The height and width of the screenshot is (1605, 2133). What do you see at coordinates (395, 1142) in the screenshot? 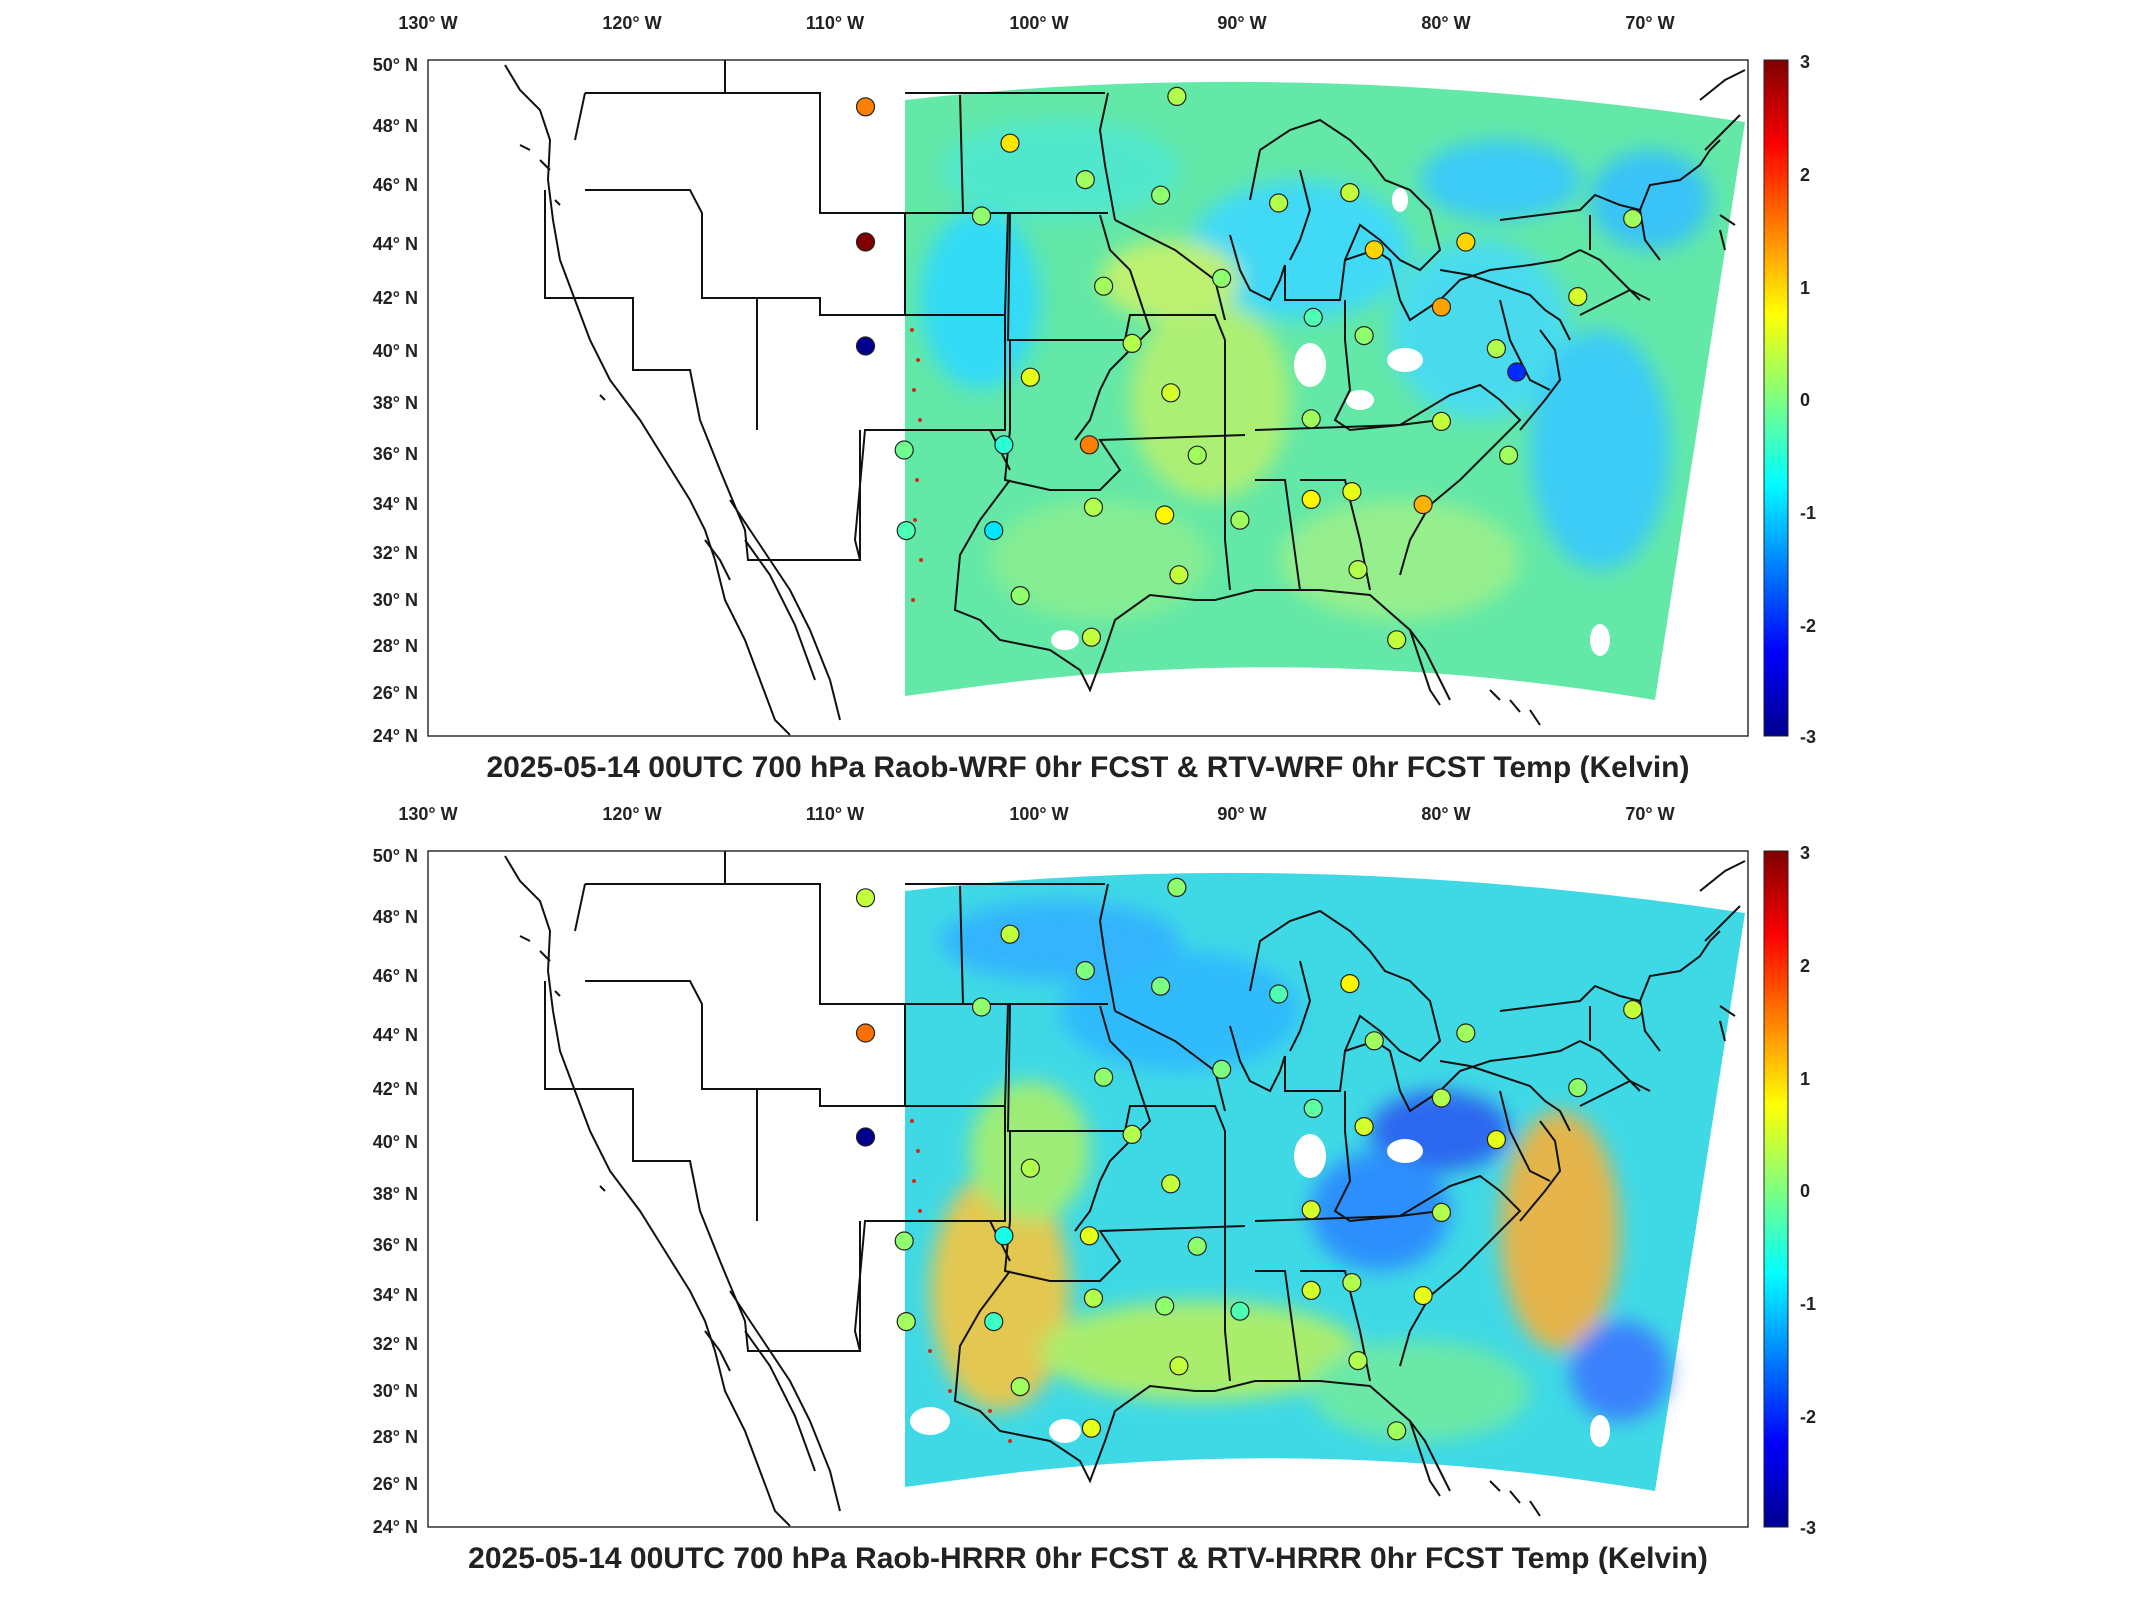
I see `lat-tick-label: 40° N` at bounding box center [395, 1142].